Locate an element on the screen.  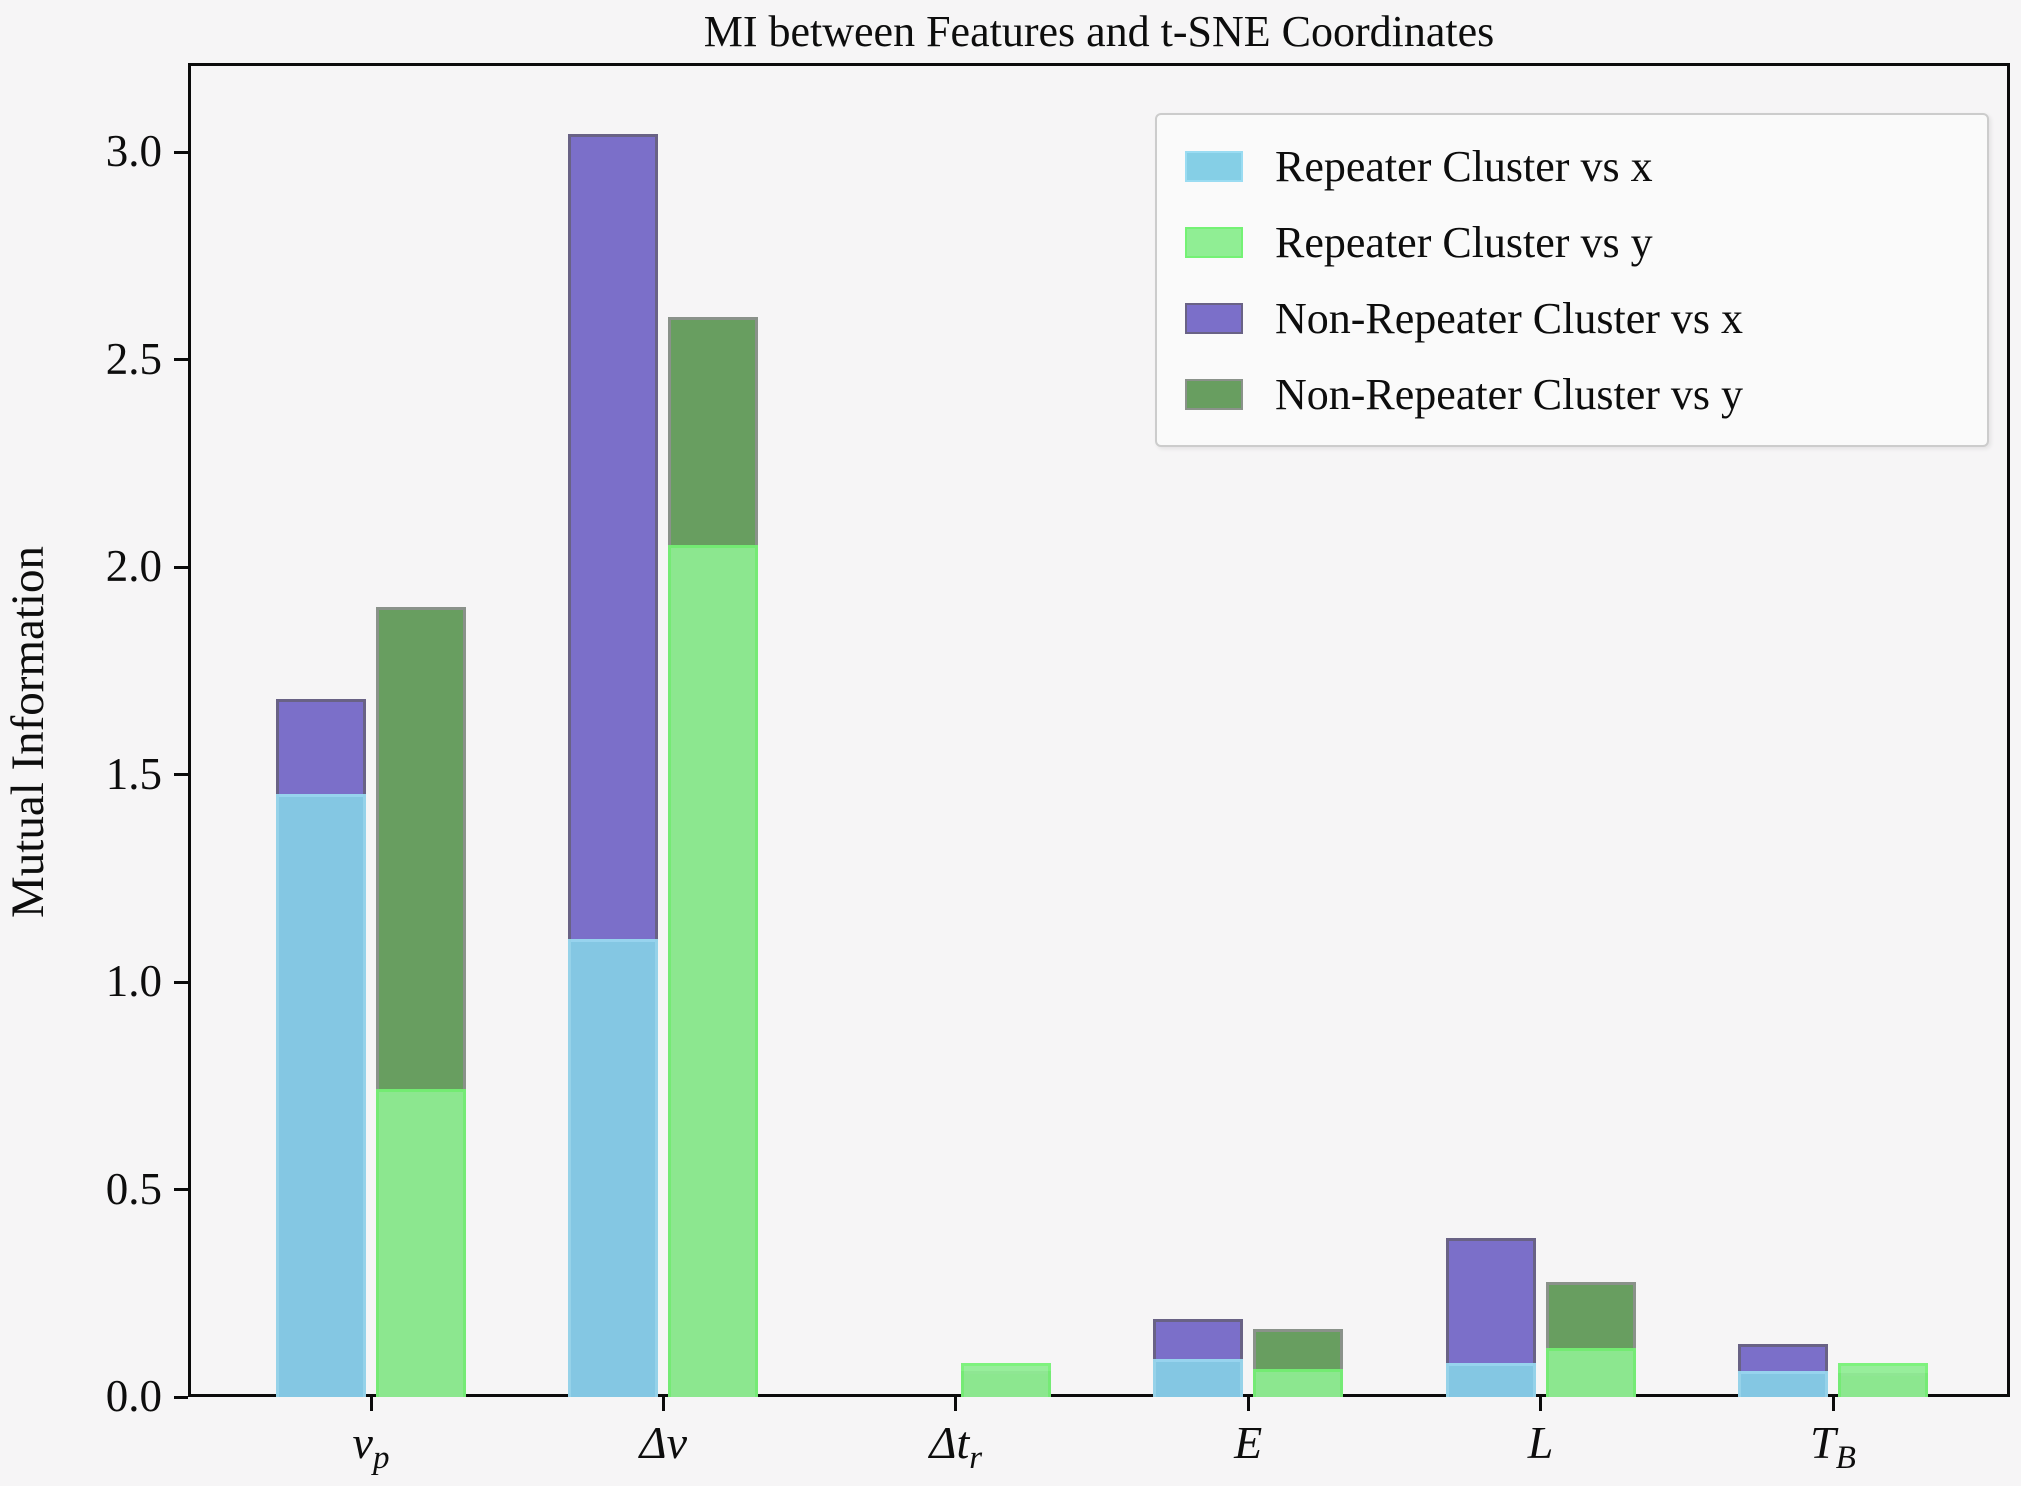
legend-row: Repeater Cluster vs y is located at coordinates (1572, 242).